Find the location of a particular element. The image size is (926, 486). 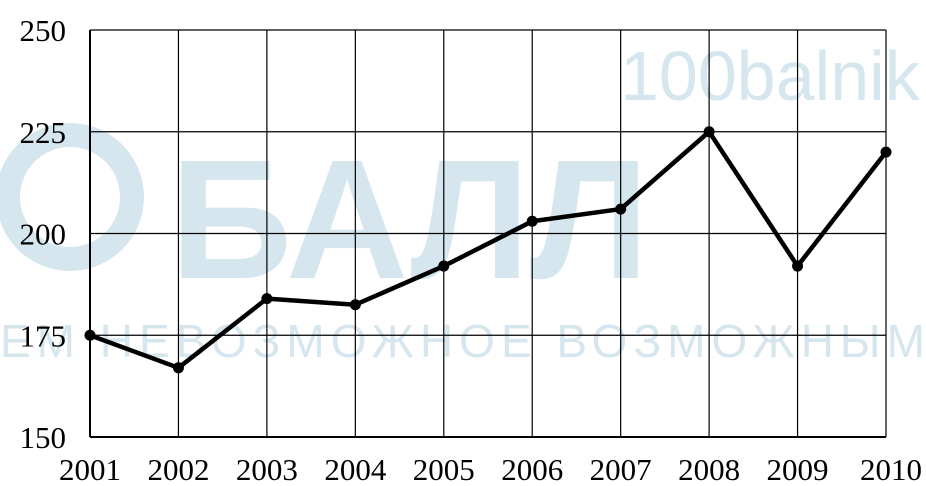

x-tick-label: 2007 is located at coordinates (621, 469).